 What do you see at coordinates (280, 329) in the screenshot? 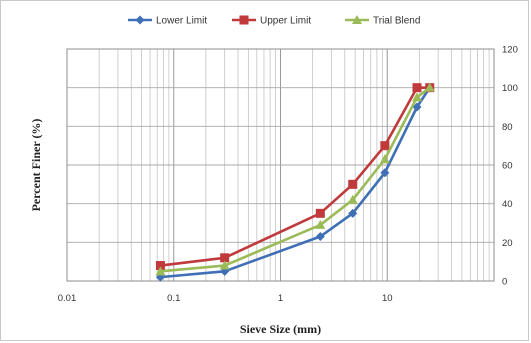
I see `x-axis-title: Sieve Size (mm)` at bounding box center [280, 329].